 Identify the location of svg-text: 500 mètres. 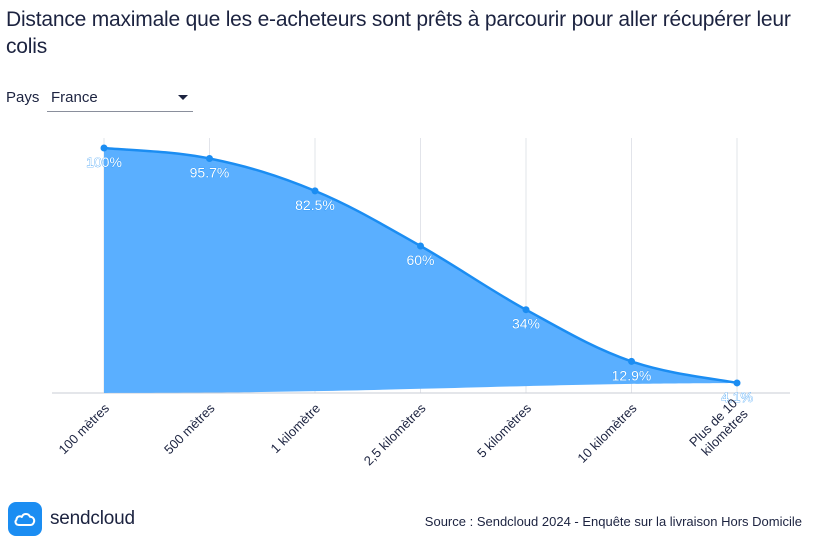
(189, 428).